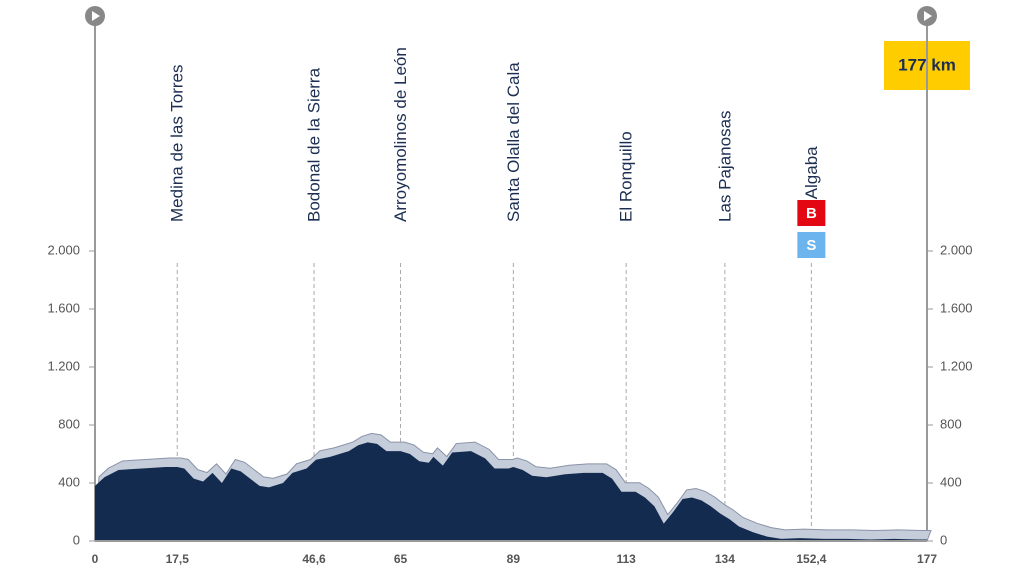 This screenshot has height=576, width=1024. Describe the element at coordinates (513, 142) in the screenshot. I see `place-label: Santa Olalla del Cala` at that location.